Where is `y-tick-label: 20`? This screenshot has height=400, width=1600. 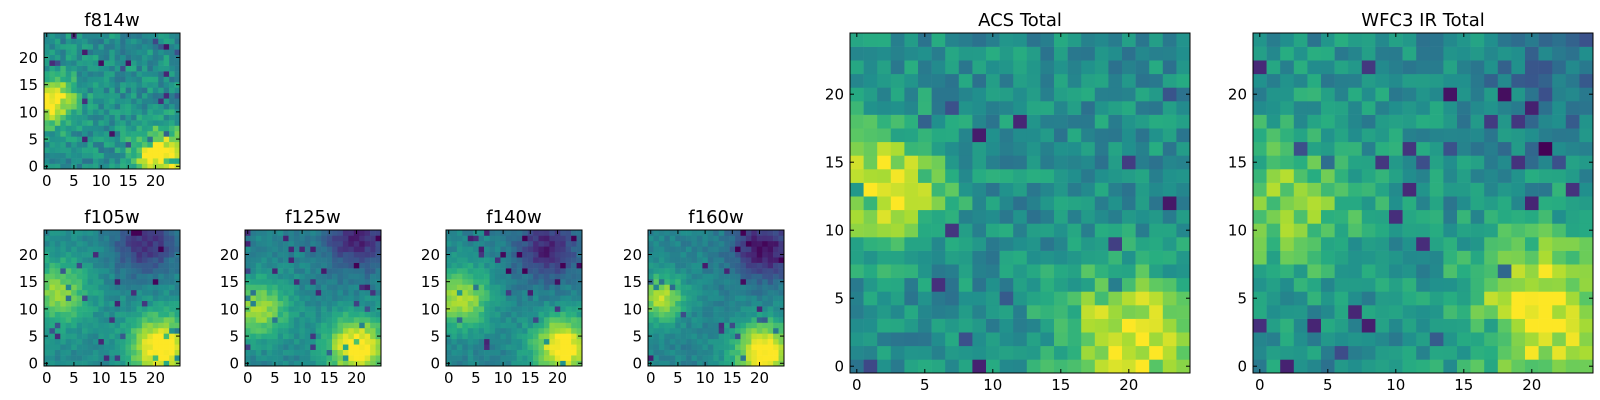
y-tick-label: 20 is located at coordinates (229, 255).